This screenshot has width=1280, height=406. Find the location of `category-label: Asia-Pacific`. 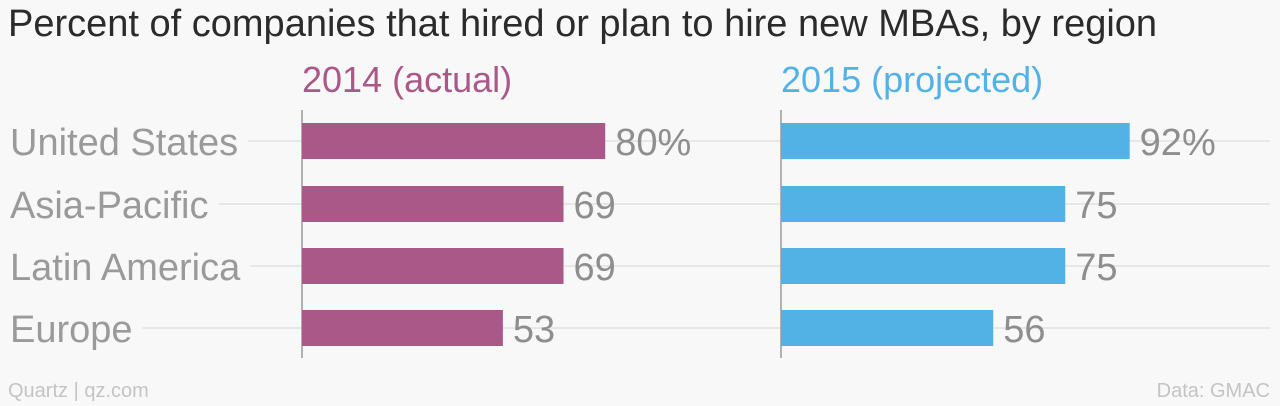

category-label: Asia-Pacific is located at coordinates (109, 206).